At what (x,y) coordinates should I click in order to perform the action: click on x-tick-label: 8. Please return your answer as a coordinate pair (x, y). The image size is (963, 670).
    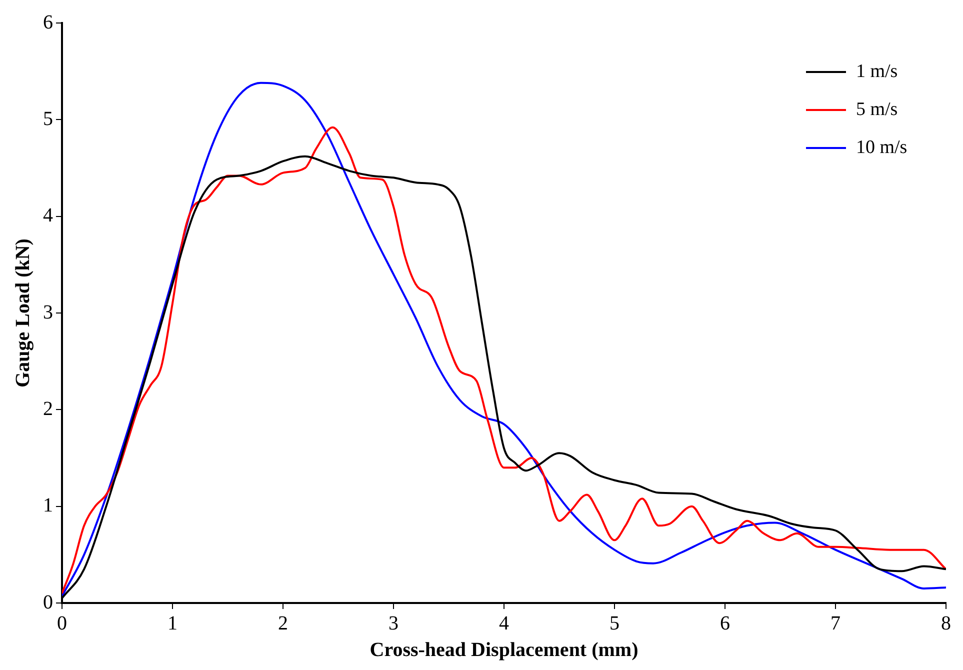
    Looking at the image, I should click on (946, 623).